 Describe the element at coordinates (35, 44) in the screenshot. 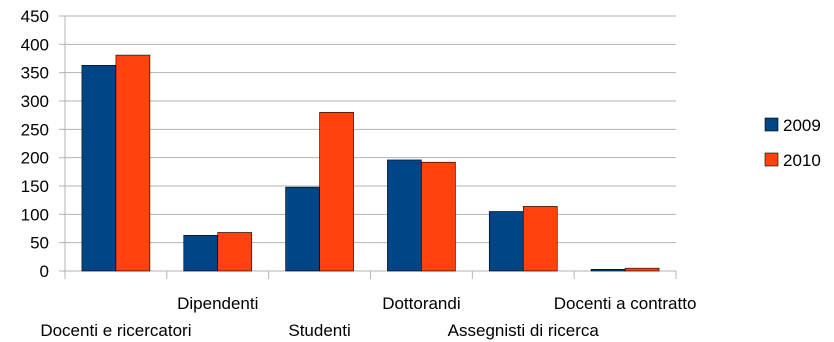

I see `y-tick-label: 400` at that location.